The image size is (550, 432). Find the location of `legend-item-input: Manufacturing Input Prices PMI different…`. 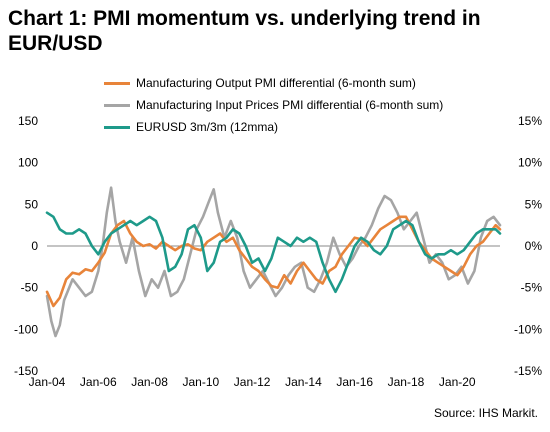

legend-item-input: Manufacturing Input Prices PMI different… is located at coordinates (273, 105).